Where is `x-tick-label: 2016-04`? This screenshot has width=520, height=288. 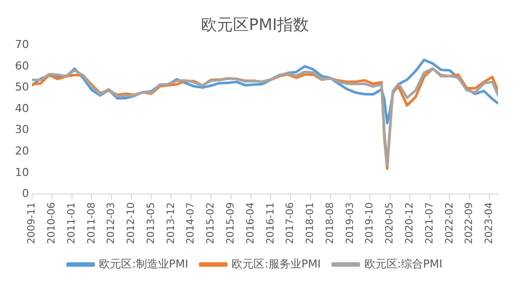 x-tick-label: 2016-04 is located at coordinates (250, 223).